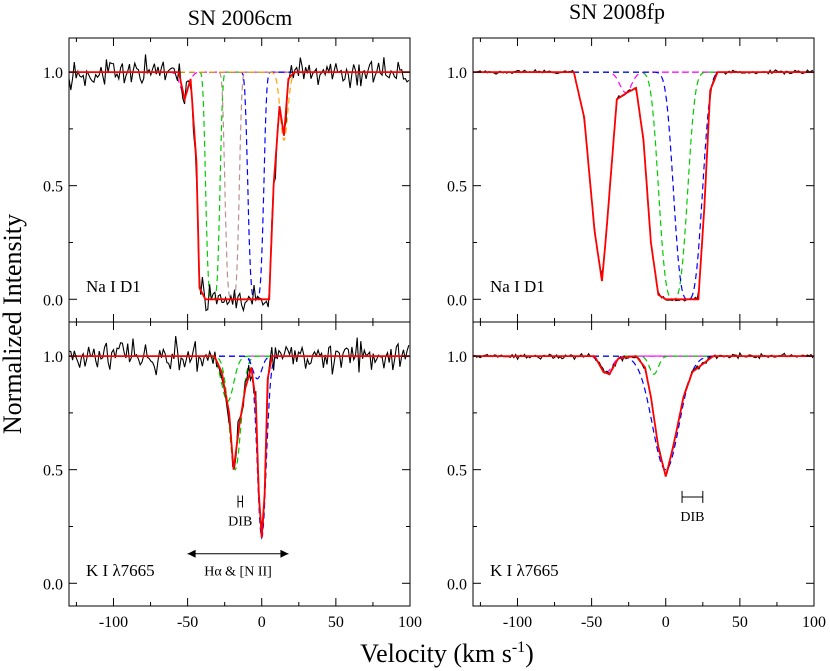 The image size is (830, 671). What do you see at coordinates (191, 553) in the screenshot?
I see `arrow-head-left` at bounding box center [191, 553].